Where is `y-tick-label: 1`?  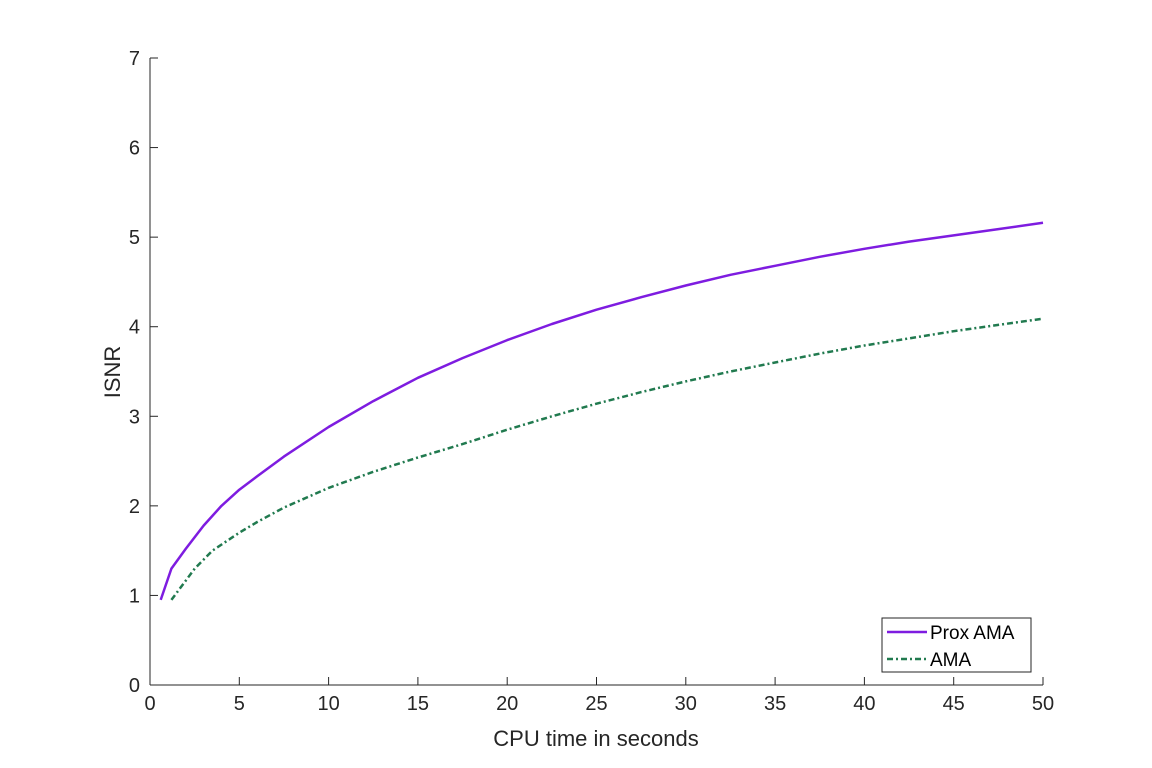 y-tick-label: 1 is located at coordinates (134, 596).